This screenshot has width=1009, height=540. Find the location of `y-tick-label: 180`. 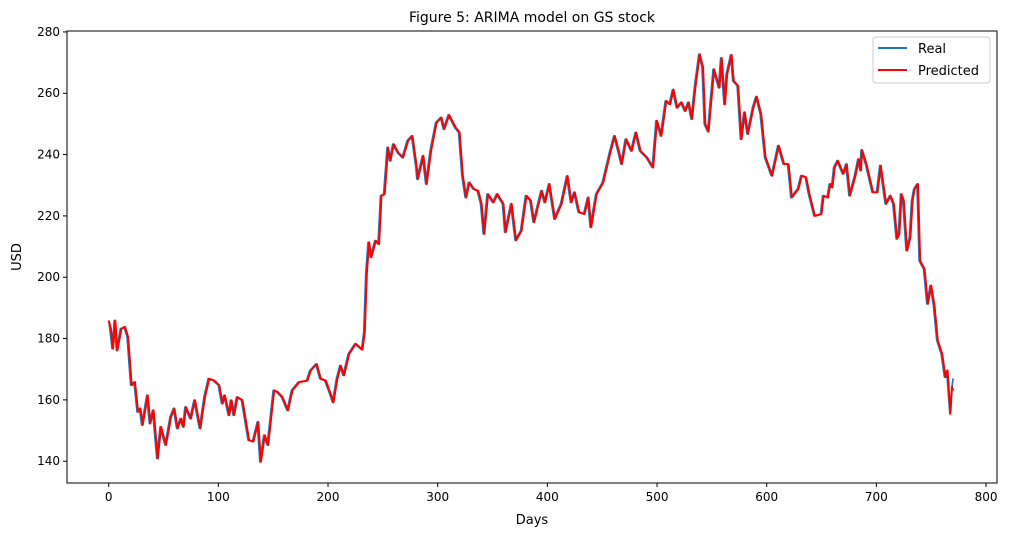

y-tick-label: 180 is located at coordinates (48, 339).